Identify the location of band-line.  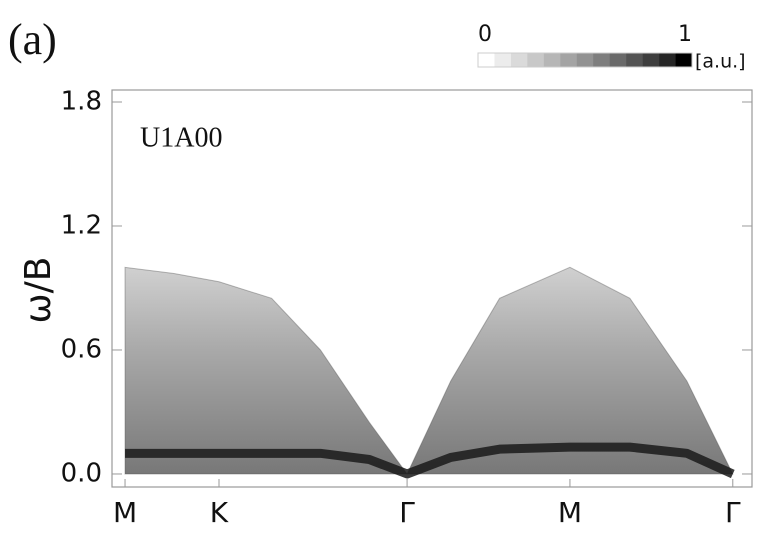
(430, 460).